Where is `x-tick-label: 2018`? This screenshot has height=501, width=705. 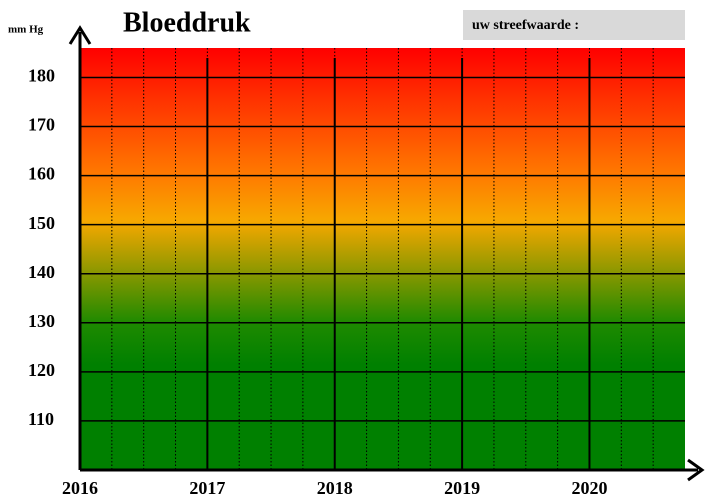 x-tick-label: 2018 is located at coordinates (335, 488).